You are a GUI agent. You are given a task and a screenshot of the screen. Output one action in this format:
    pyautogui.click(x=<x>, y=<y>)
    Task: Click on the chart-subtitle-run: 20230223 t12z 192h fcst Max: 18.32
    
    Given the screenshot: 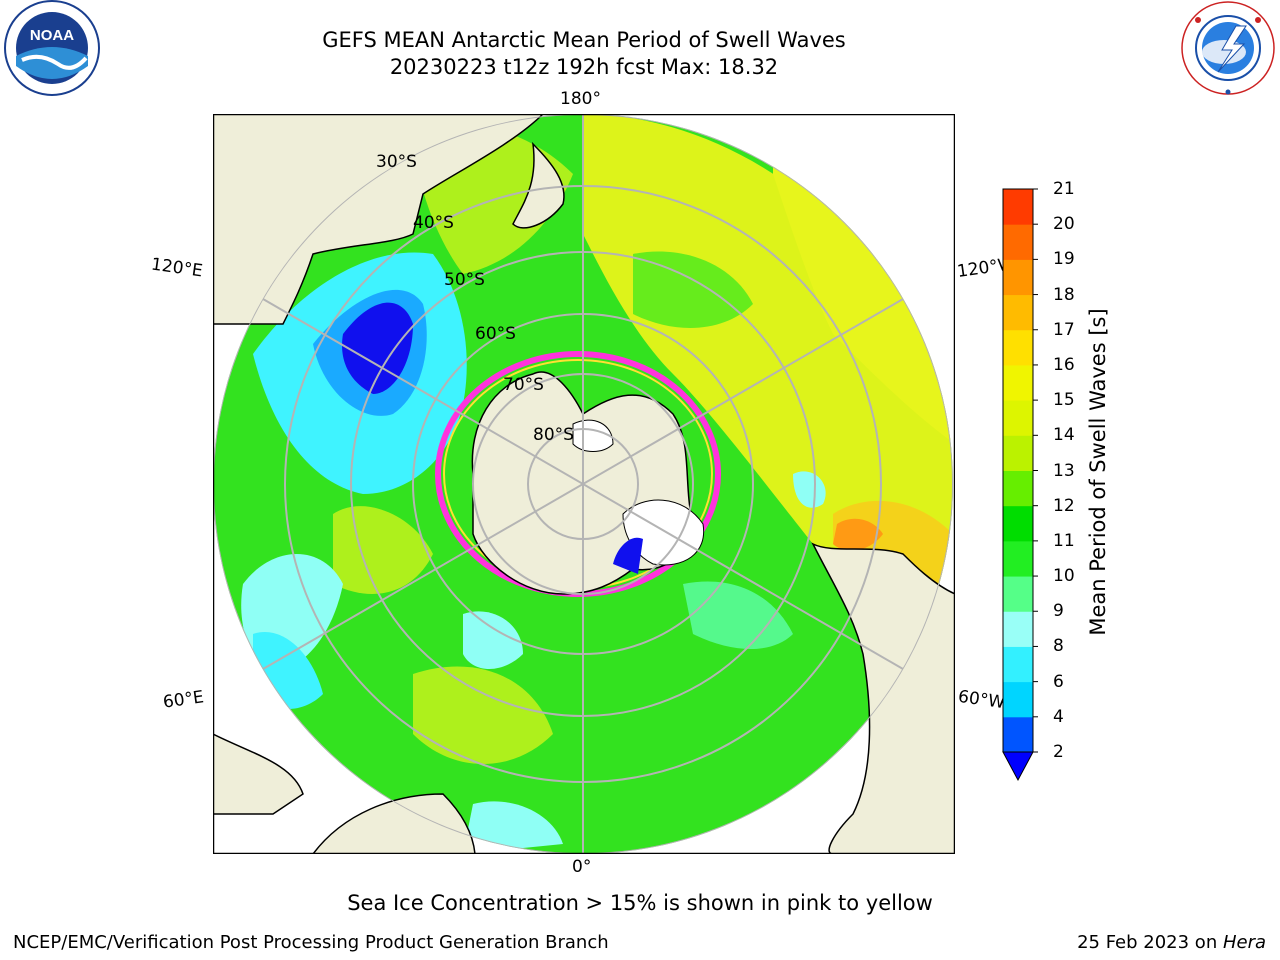 What is the action you would take?
    pyautogui.click(x=584, y=67)
    